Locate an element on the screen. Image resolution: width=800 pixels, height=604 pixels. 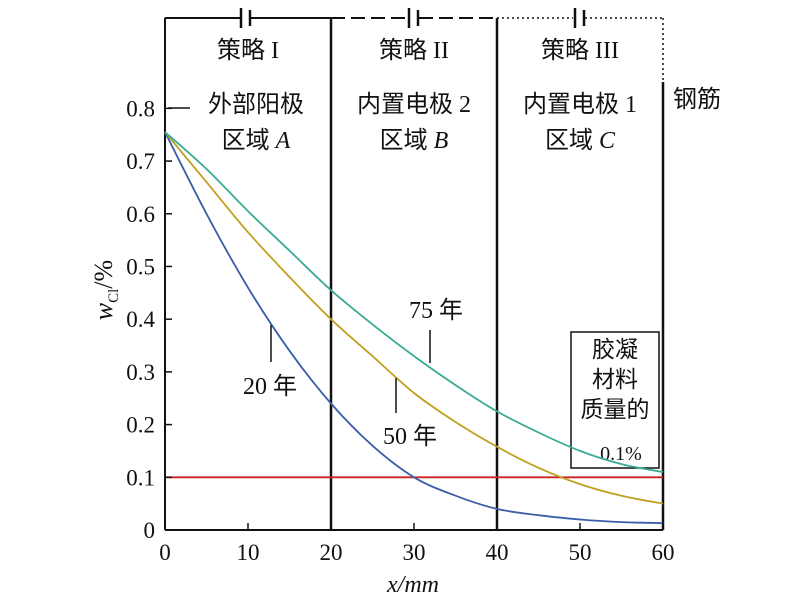
y-tick-label-7: 0.7 is located at coordinates (140, 161).